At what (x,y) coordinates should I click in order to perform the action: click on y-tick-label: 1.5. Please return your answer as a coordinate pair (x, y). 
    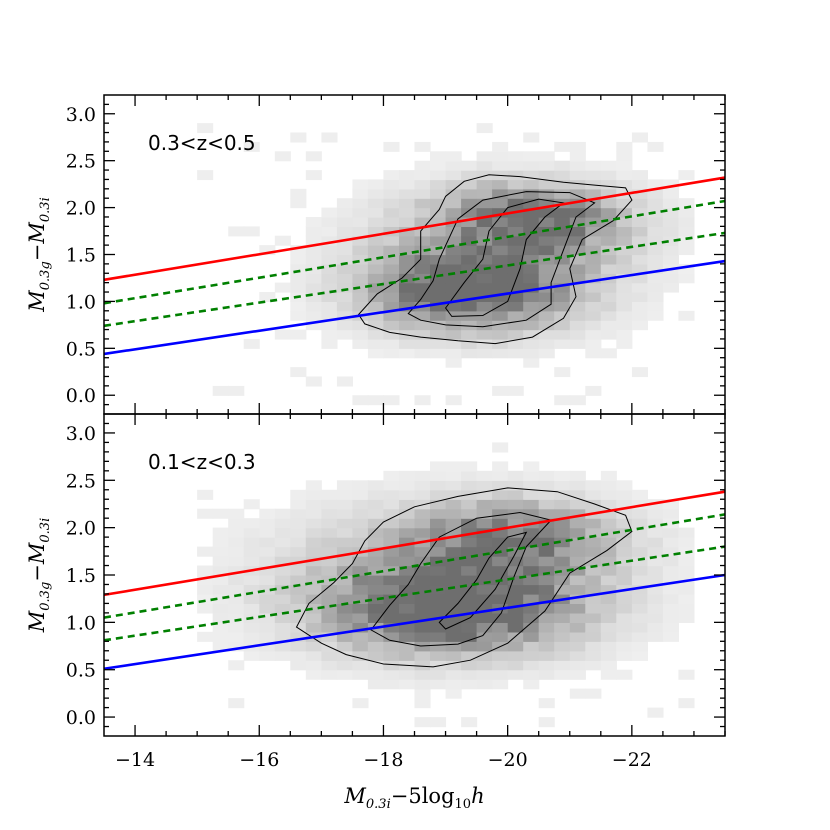
    Looking at the image, I should click on (81, 256).